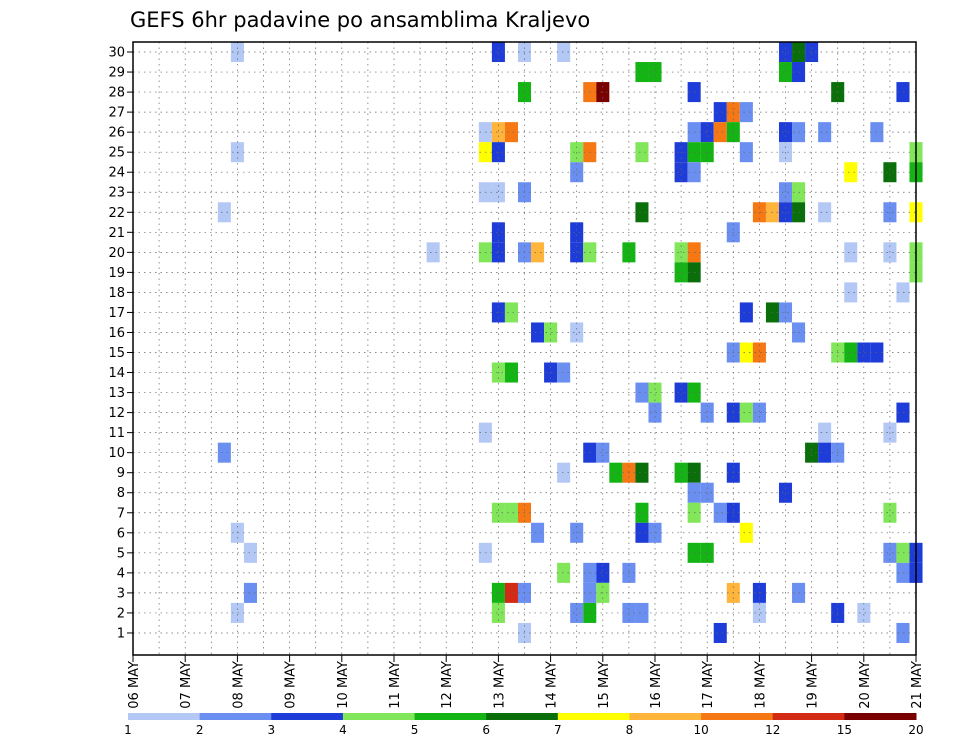  What do you see at coordinates (360, 20) in the screenshot?
I see `chart-title: GEFS 6hr padavine po ansamblima Kraljevo` at bounding box center [360, 20].